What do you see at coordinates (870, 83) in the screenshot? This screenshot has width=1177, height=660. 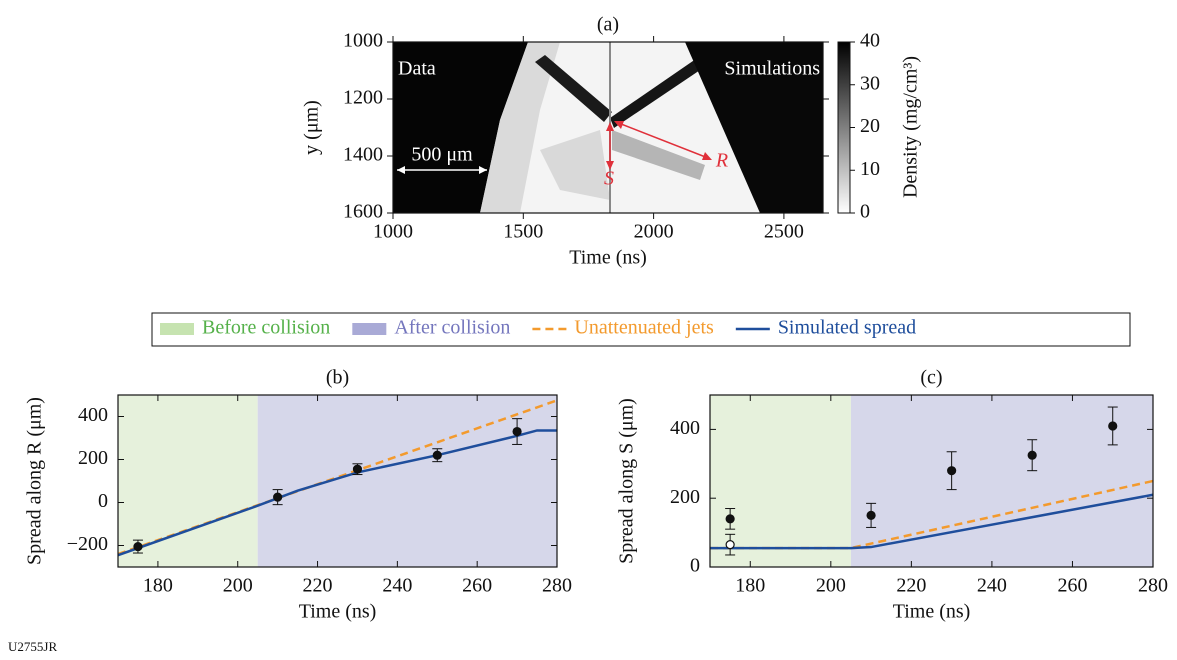 I see `colorbar-tick-label: 30` at bounding box center [870, 83].